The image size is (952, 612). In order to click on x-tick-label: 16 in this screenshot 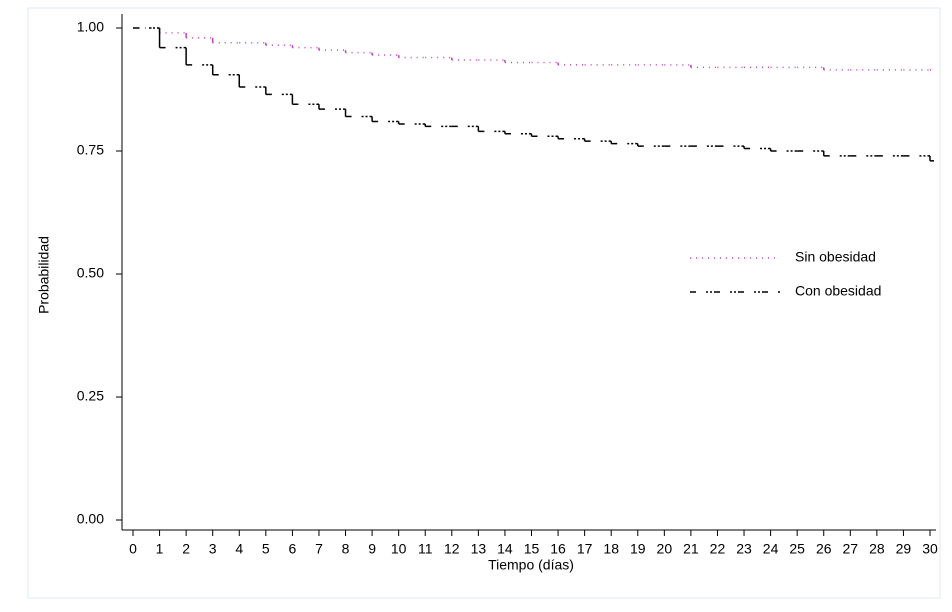, I will do `click(558, 549)`.